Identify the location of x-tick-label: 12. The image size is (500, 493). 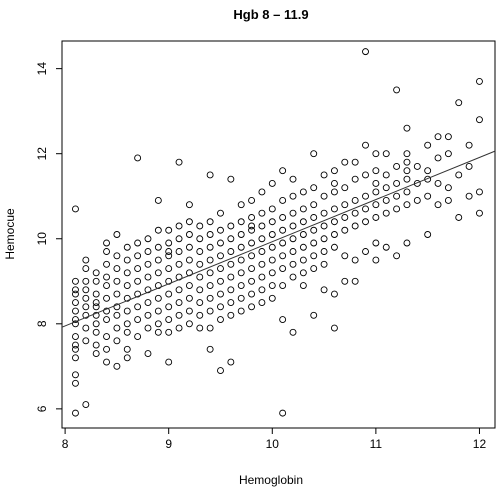
(480, 444).